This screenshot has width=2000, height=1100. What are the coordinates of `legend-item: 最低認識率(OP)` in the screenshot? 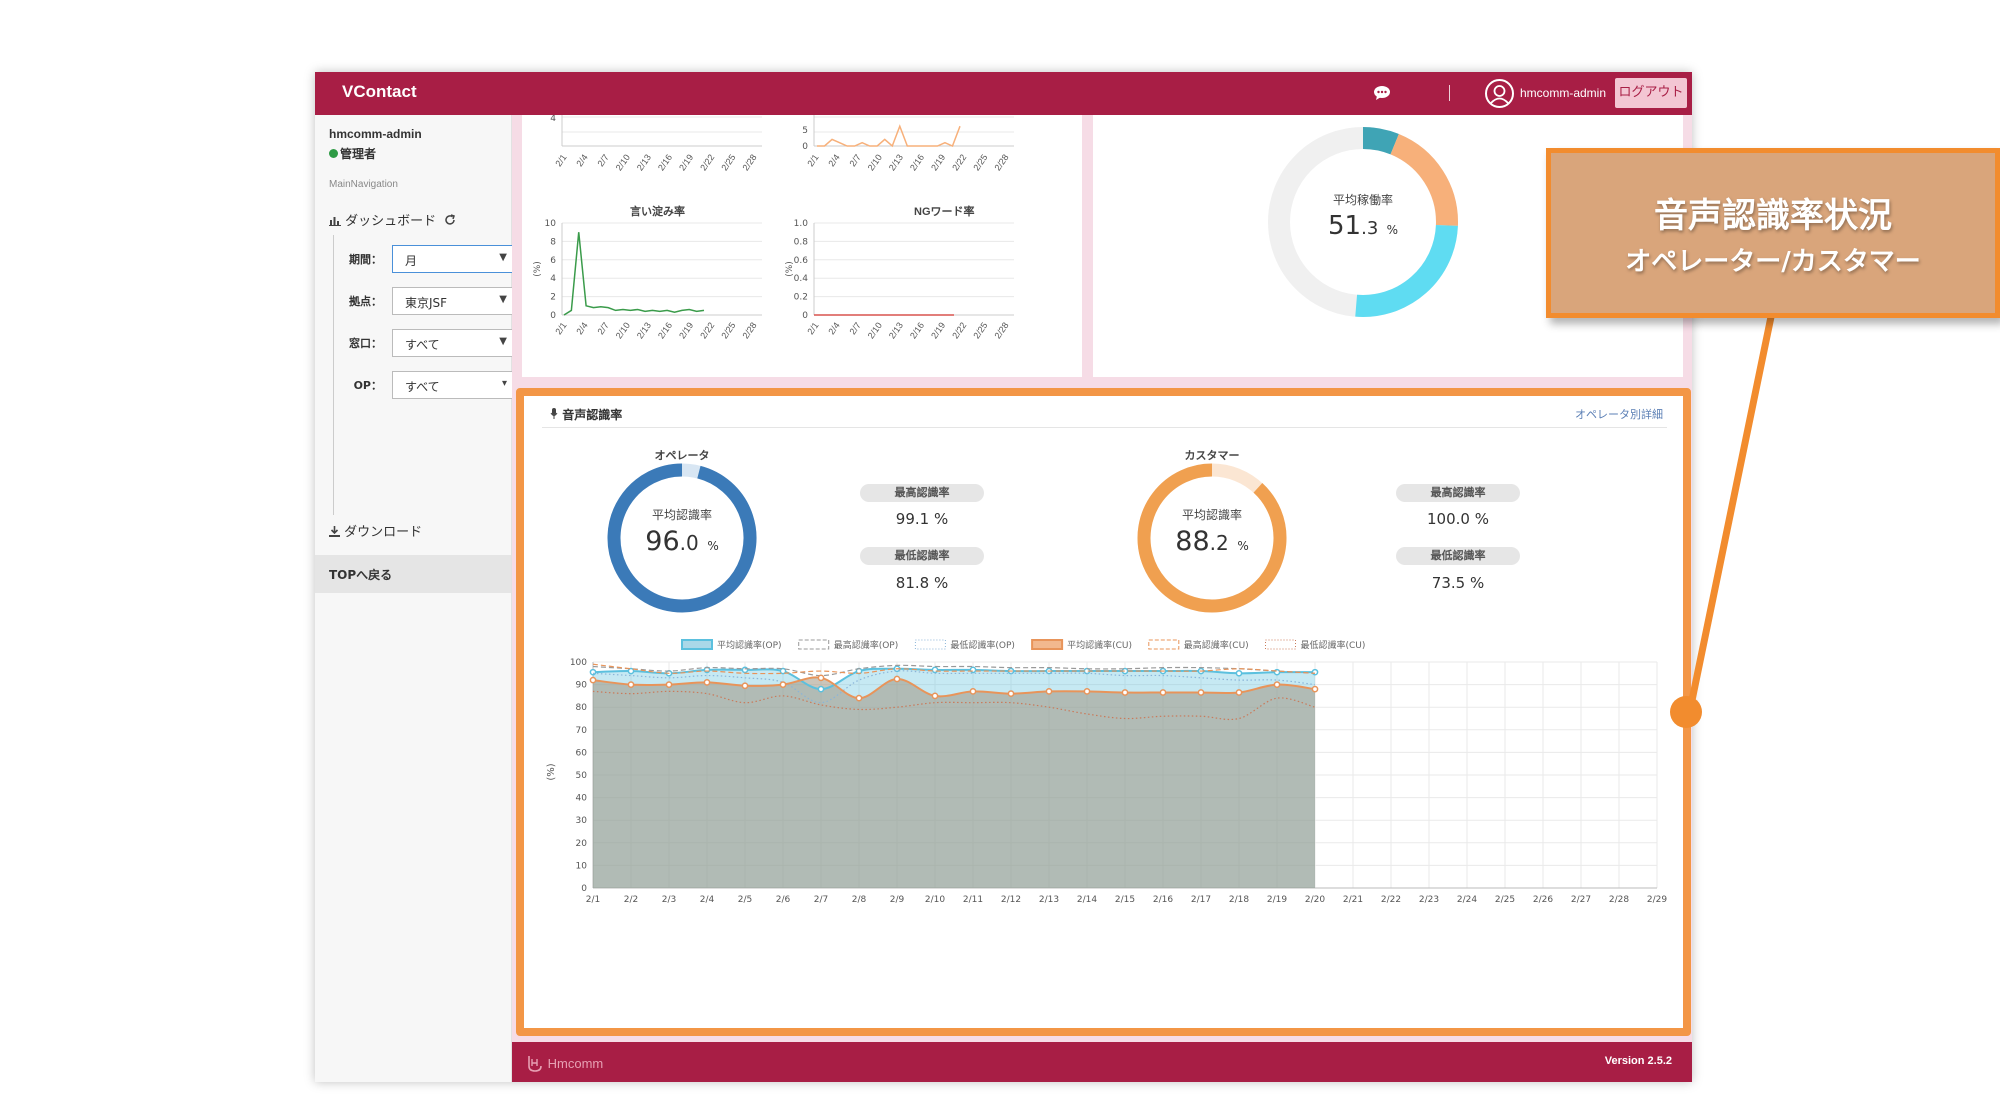 It's located at (964, 645).